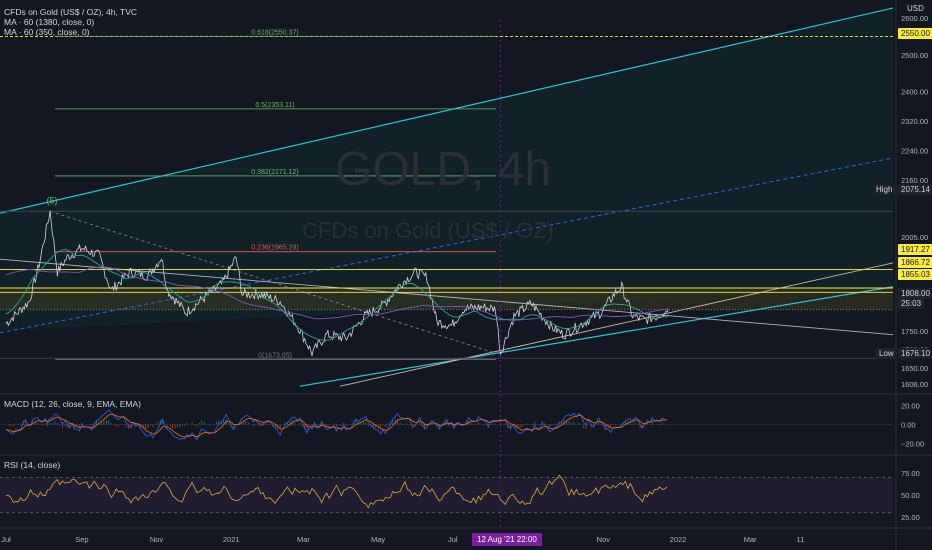 The height and width of the screenshot is (550, 932). I want to click on rsi-band, so click(446, 495).